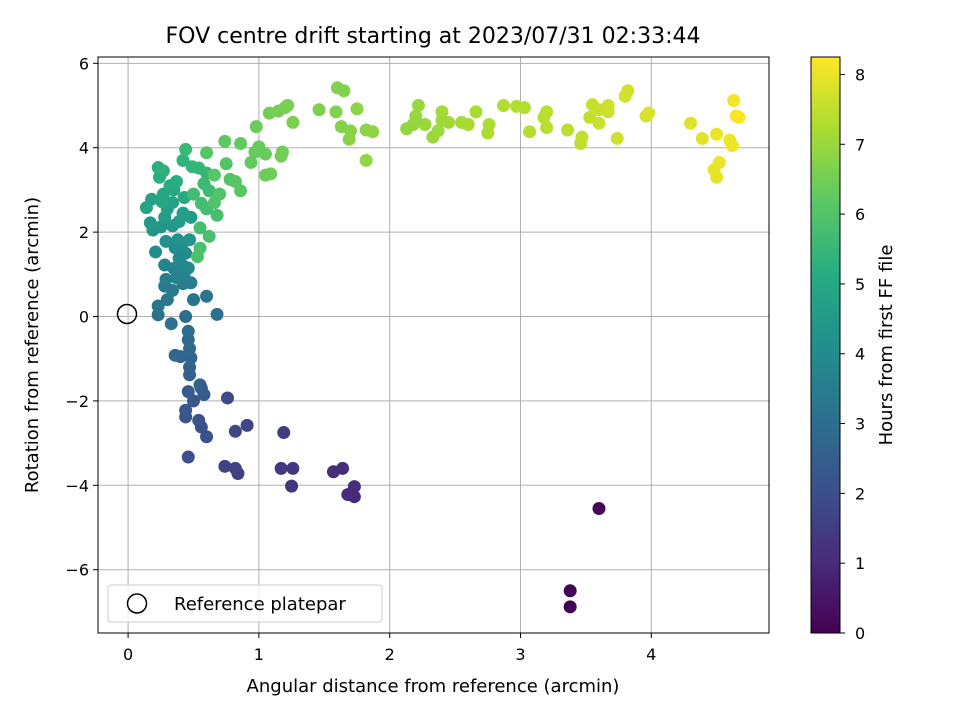 The height and width of the screenshot is (720, 960). I want to click on colorbar-tick-label: 7, so click(860, 144).